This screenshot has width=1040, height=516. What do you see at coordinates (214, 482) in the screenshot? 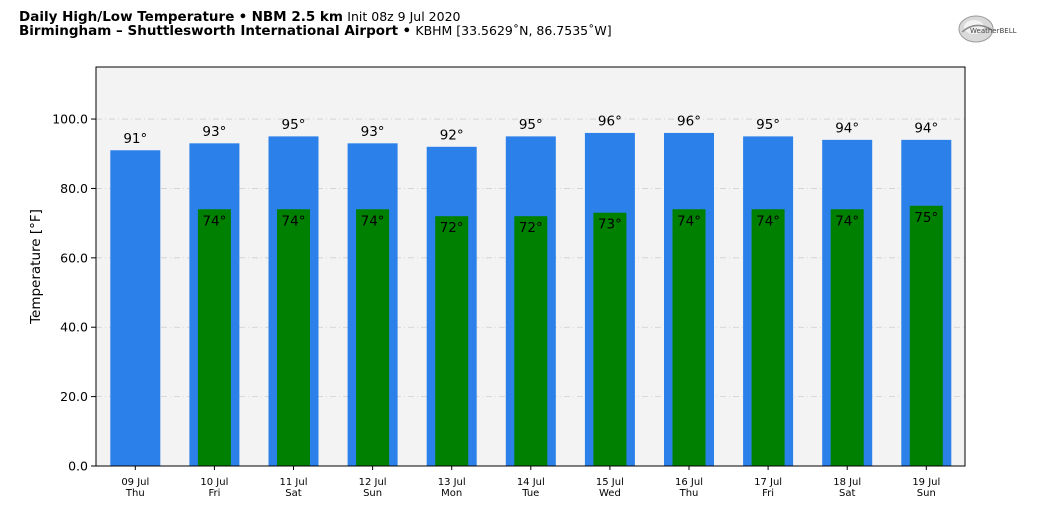
I see `x-tick-date: 10 Jul` at bounding box center [214, 482].